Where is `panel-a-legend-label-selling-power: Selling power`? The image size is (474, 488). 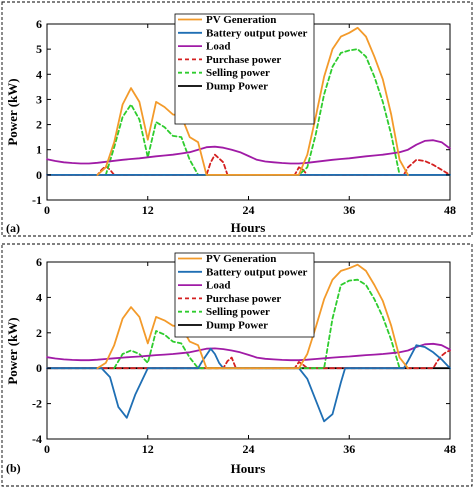
panel-a-legend-label-selling-power: Selling power is located at coordinates (238, 73).